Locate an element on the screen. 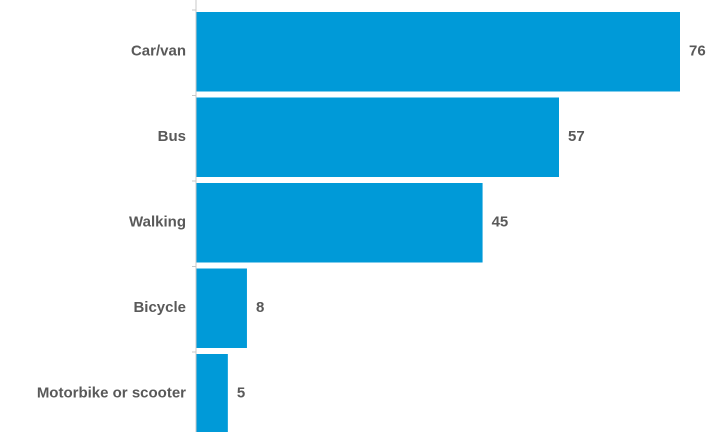 Image resolution: width=726 pixels, height=432 pixels. bar-bus is located at coordinates (377, 137).